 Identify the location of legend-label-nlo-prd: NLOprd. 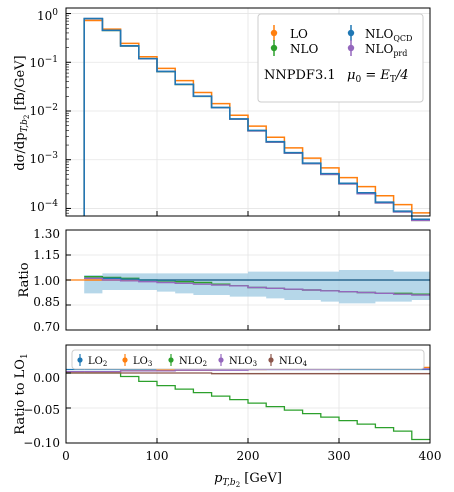
(386, 50).